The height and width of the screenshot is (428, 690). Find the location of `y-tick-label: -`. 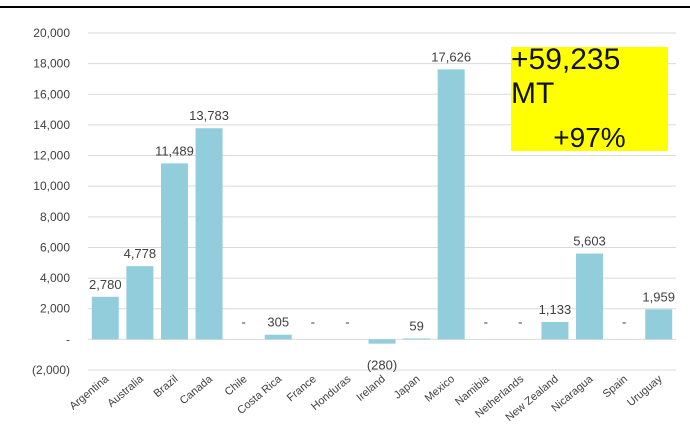

y-tick-label: - is located at coordinates (68, 339).